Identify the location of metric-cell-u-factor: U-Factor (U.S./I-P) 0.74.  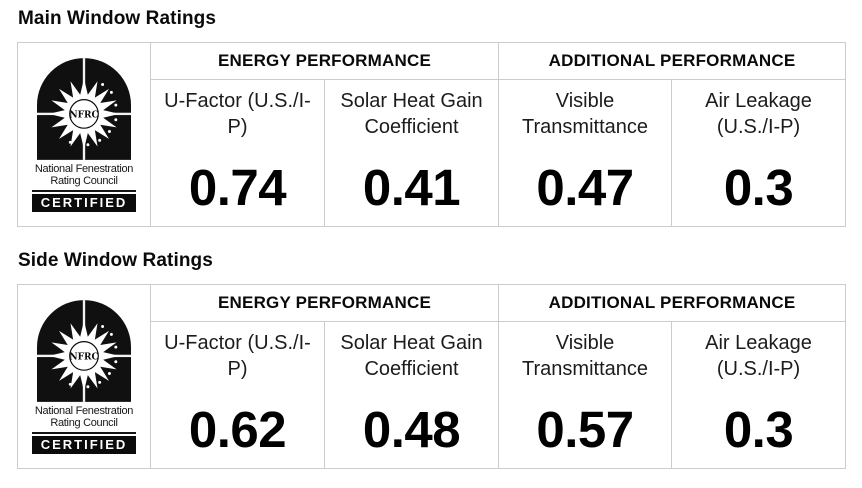
(237, 153).